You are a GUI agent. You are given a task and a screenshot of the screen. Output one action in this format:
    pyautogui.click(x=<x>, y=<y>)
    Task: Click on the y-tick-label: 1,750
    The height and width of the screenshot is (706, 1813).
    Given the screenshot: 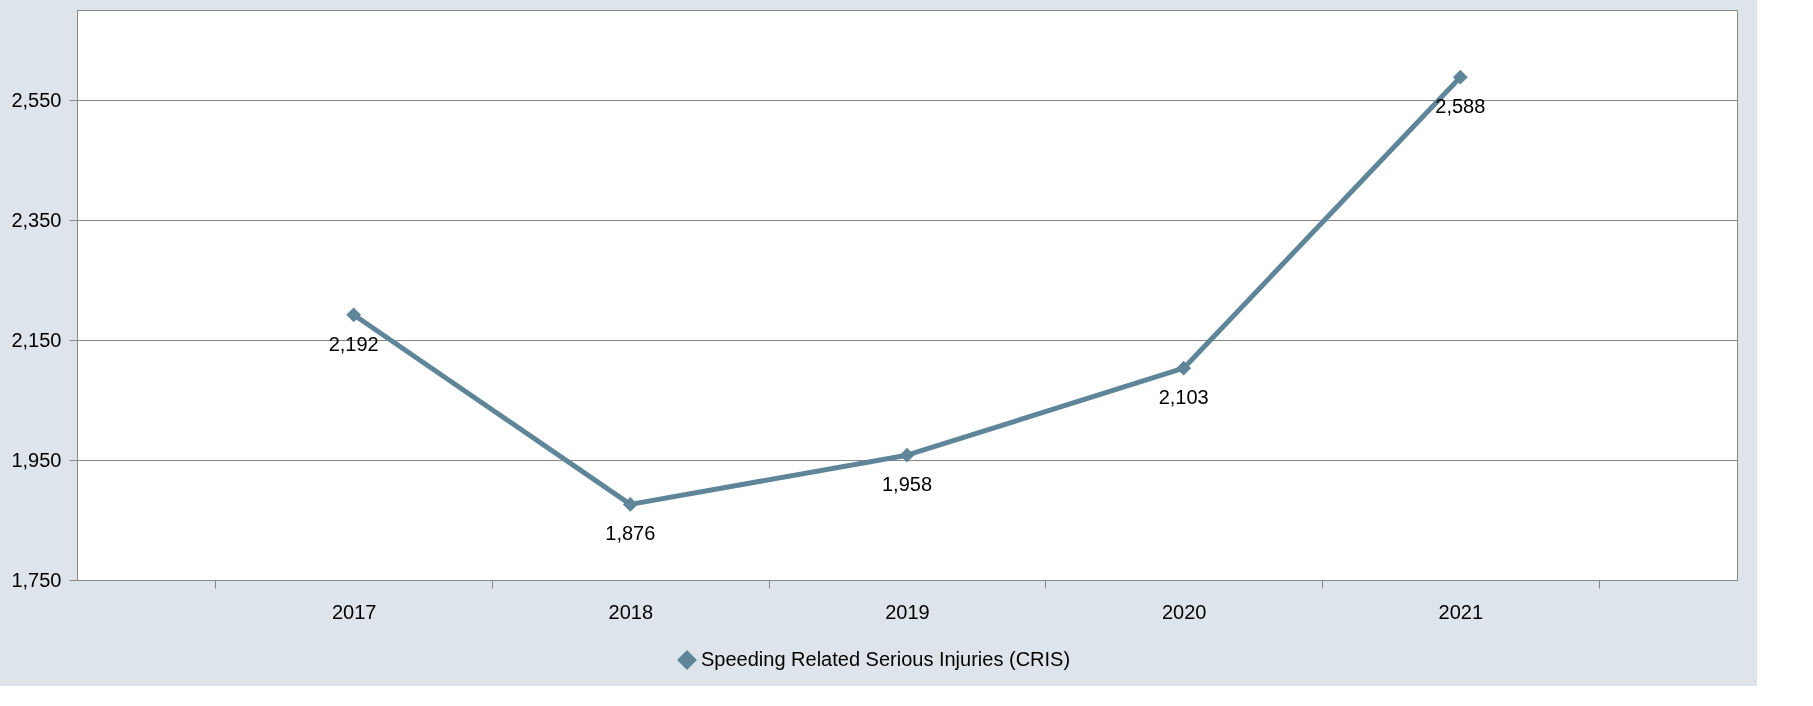 What is the action you would take?
    pyautogui.click(x=36, y=579)
    